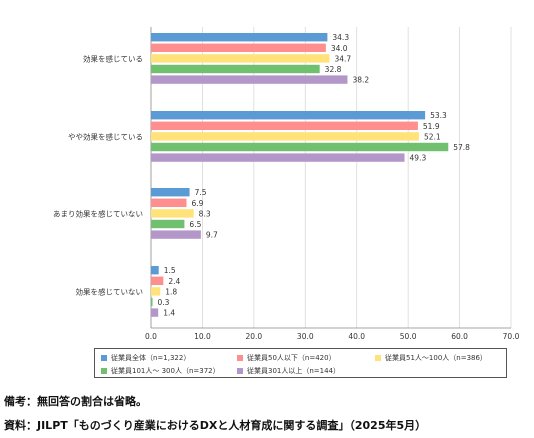  Describe the element at coordinates (294, 371) in the screenshot. I see `legend-label: 従業員301人以上（n=144）` at that location.